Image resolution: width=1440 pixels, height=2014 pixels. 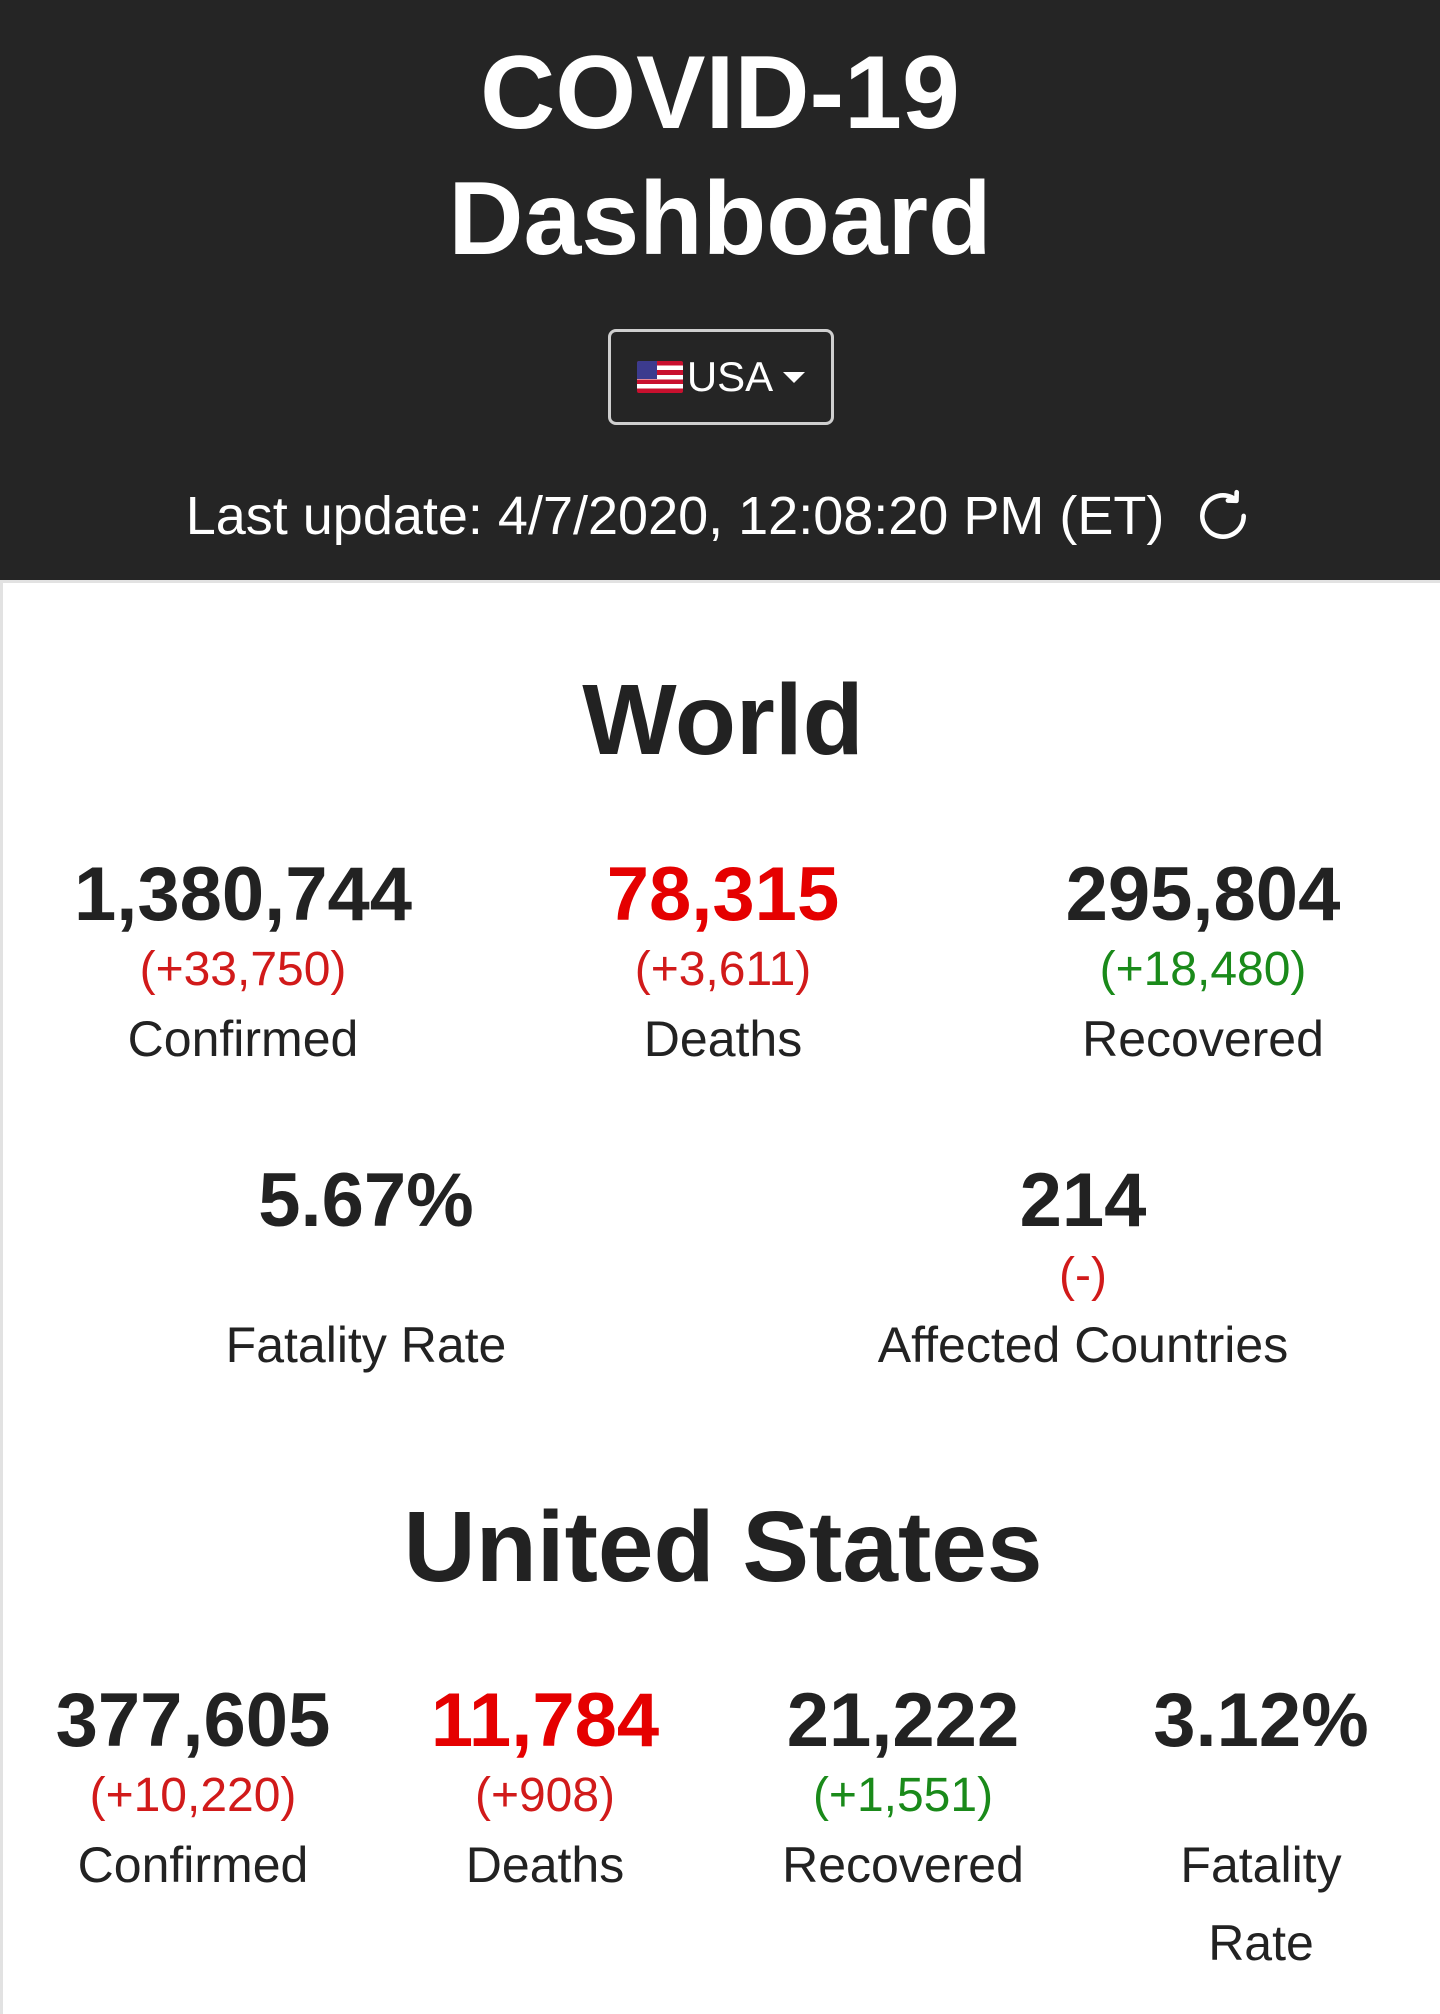 I want to click on world-confirmed-label: Confirmed, so click(x=243, y=1039).